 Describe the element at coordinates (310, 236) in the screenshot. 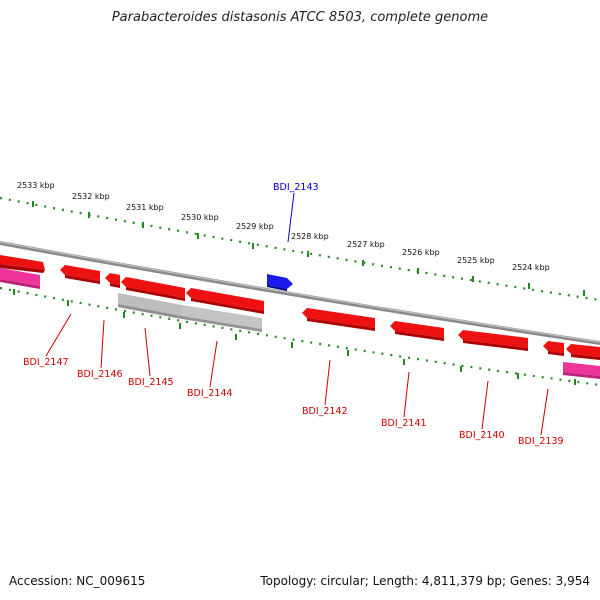

I see `kbp-label-2528: 2528 kbp` at that location.